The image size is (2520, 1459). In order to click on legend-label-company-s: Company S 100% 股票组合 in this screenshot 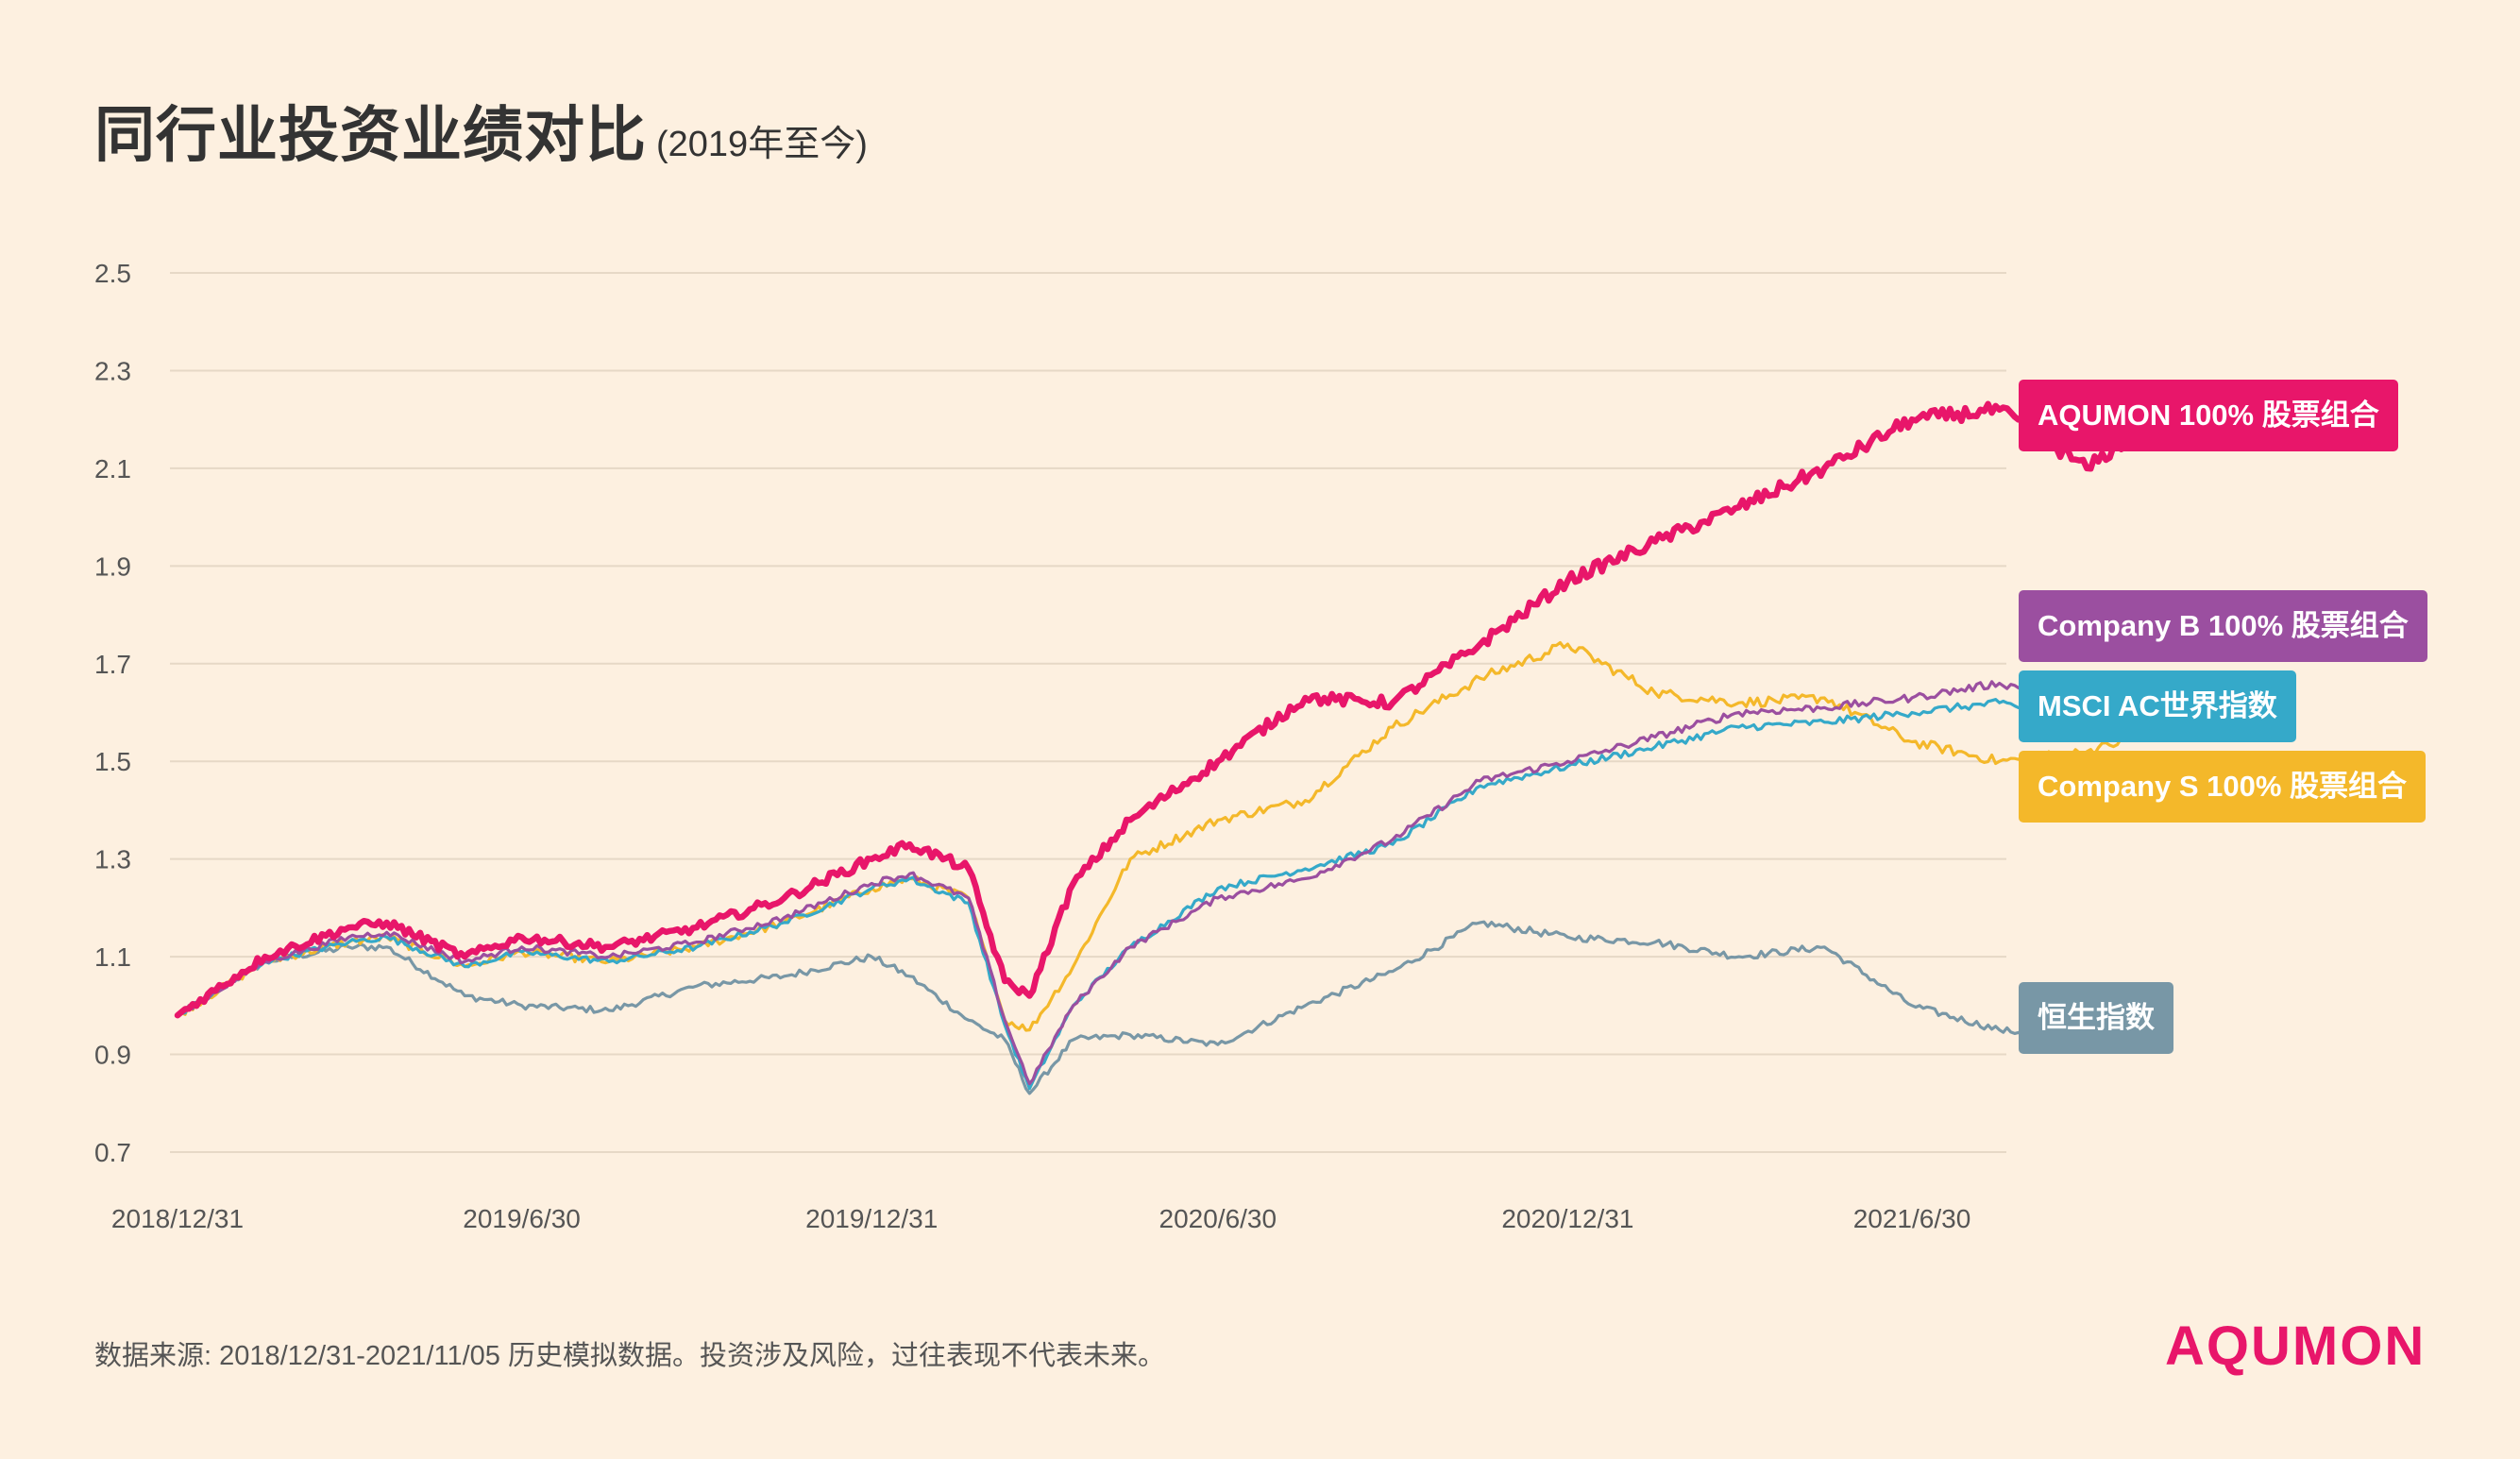, I will do `click(2223, 787)`.